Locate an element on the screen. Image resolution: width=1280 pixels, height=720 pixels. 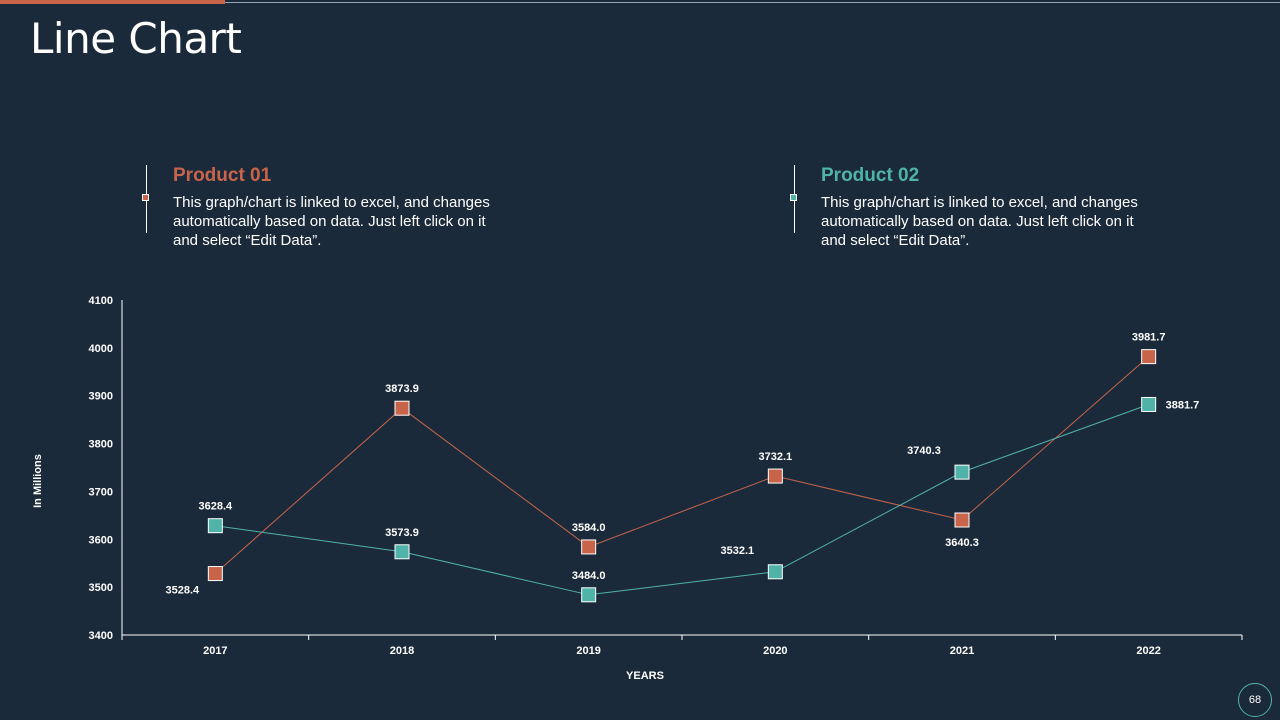
legend-title-product-01: Product 01 is located at coordinates (222, 175).